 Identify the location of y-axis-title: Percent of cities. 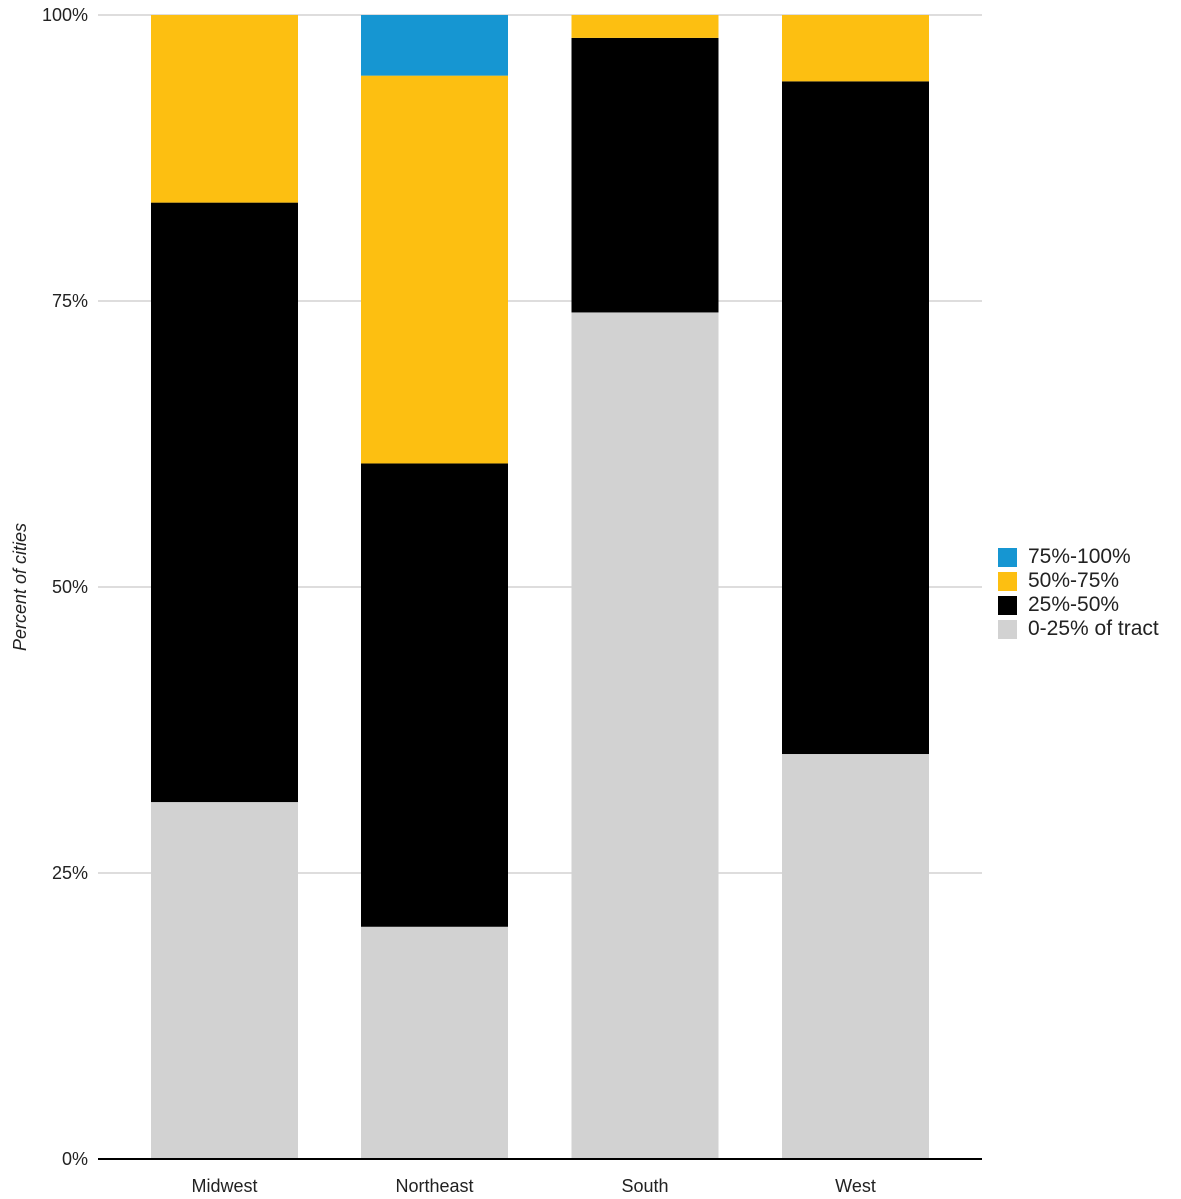
(20, 587).